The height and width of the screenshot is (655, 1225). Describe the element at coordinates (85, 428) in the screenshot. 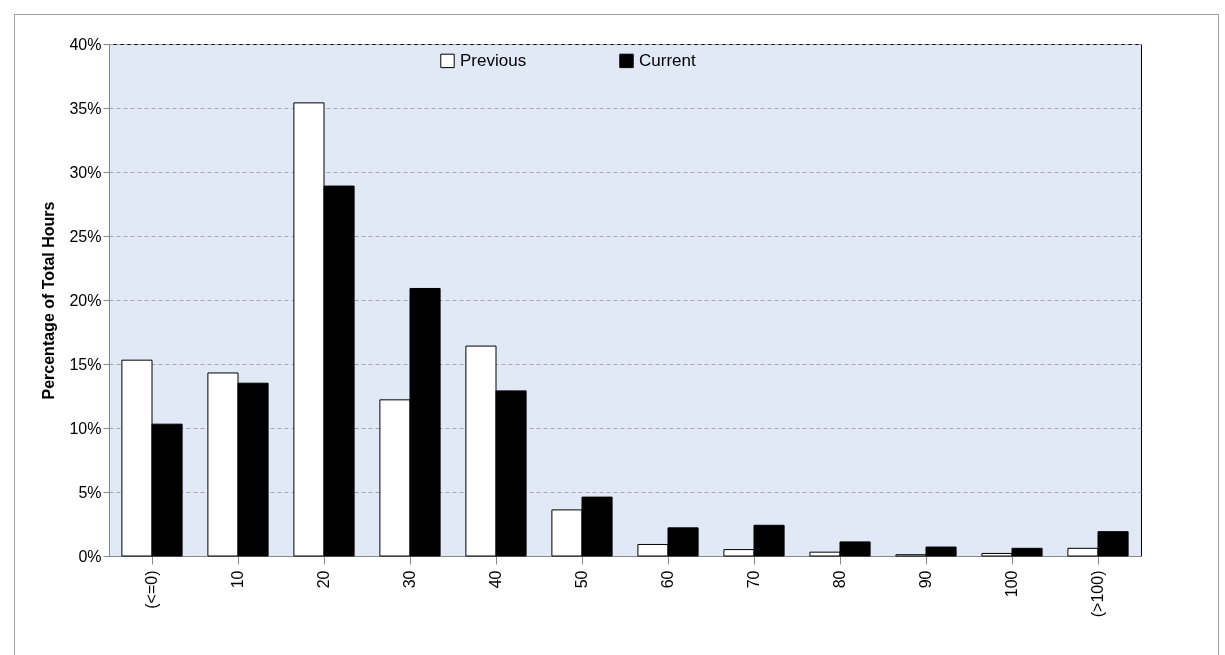

I see `y-tick-label: 10%` at that location.